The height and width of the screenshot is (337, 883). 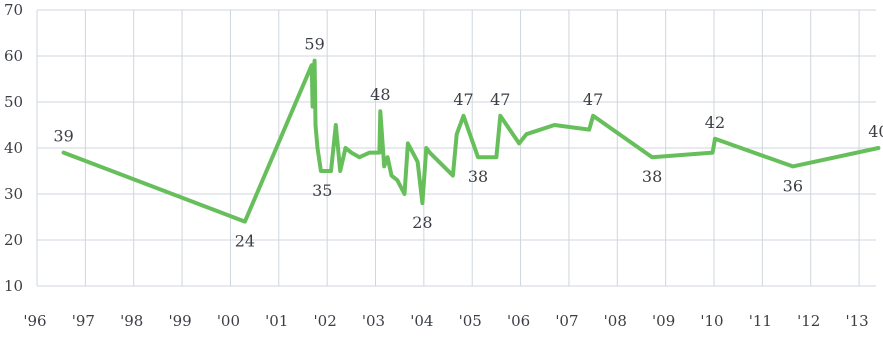 What do you see at coordinates (13, 240) in the screenshot?
I see `y-tick-label: 20` at bounding box center [13, 240].